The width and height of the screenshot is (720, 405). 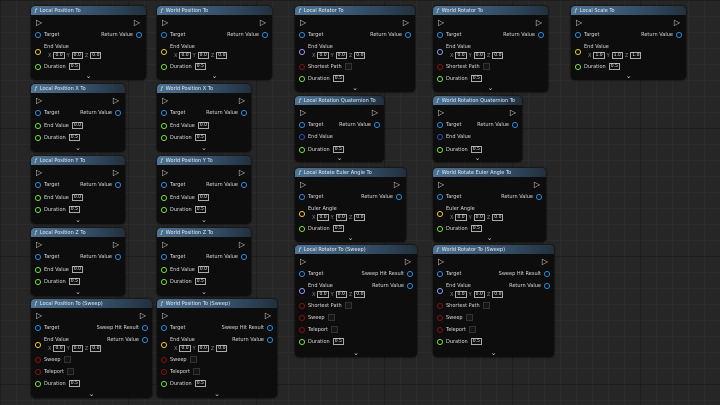 I want to click on node-header: ƒ Local Rotator To (Sweep), so click(x=356, y=249).